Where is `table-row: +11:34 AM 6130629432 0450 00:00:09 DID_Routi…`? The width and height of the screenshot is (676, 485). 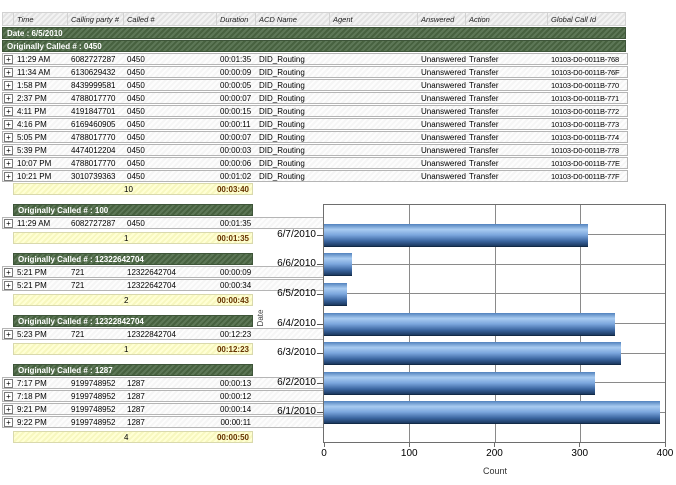 table-row: +11:34 AM 6130629432 0450 00:00:09 DID_Routi… is located at coordinates (315, 72).